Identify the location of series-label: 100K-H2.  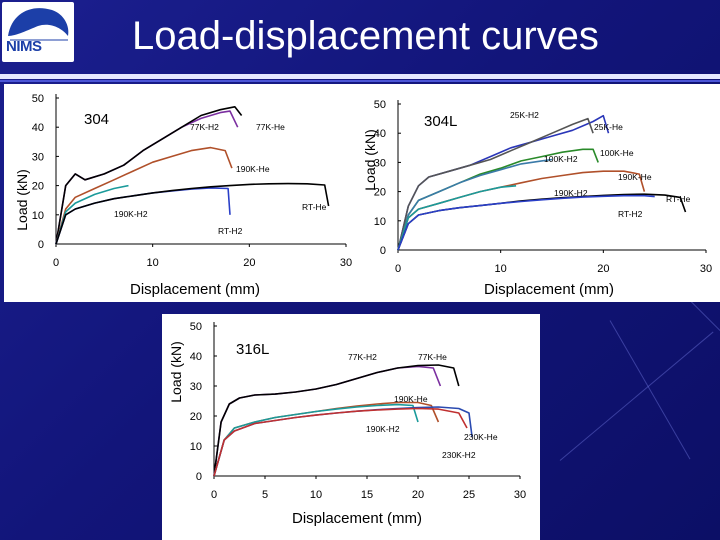
(561, 159).